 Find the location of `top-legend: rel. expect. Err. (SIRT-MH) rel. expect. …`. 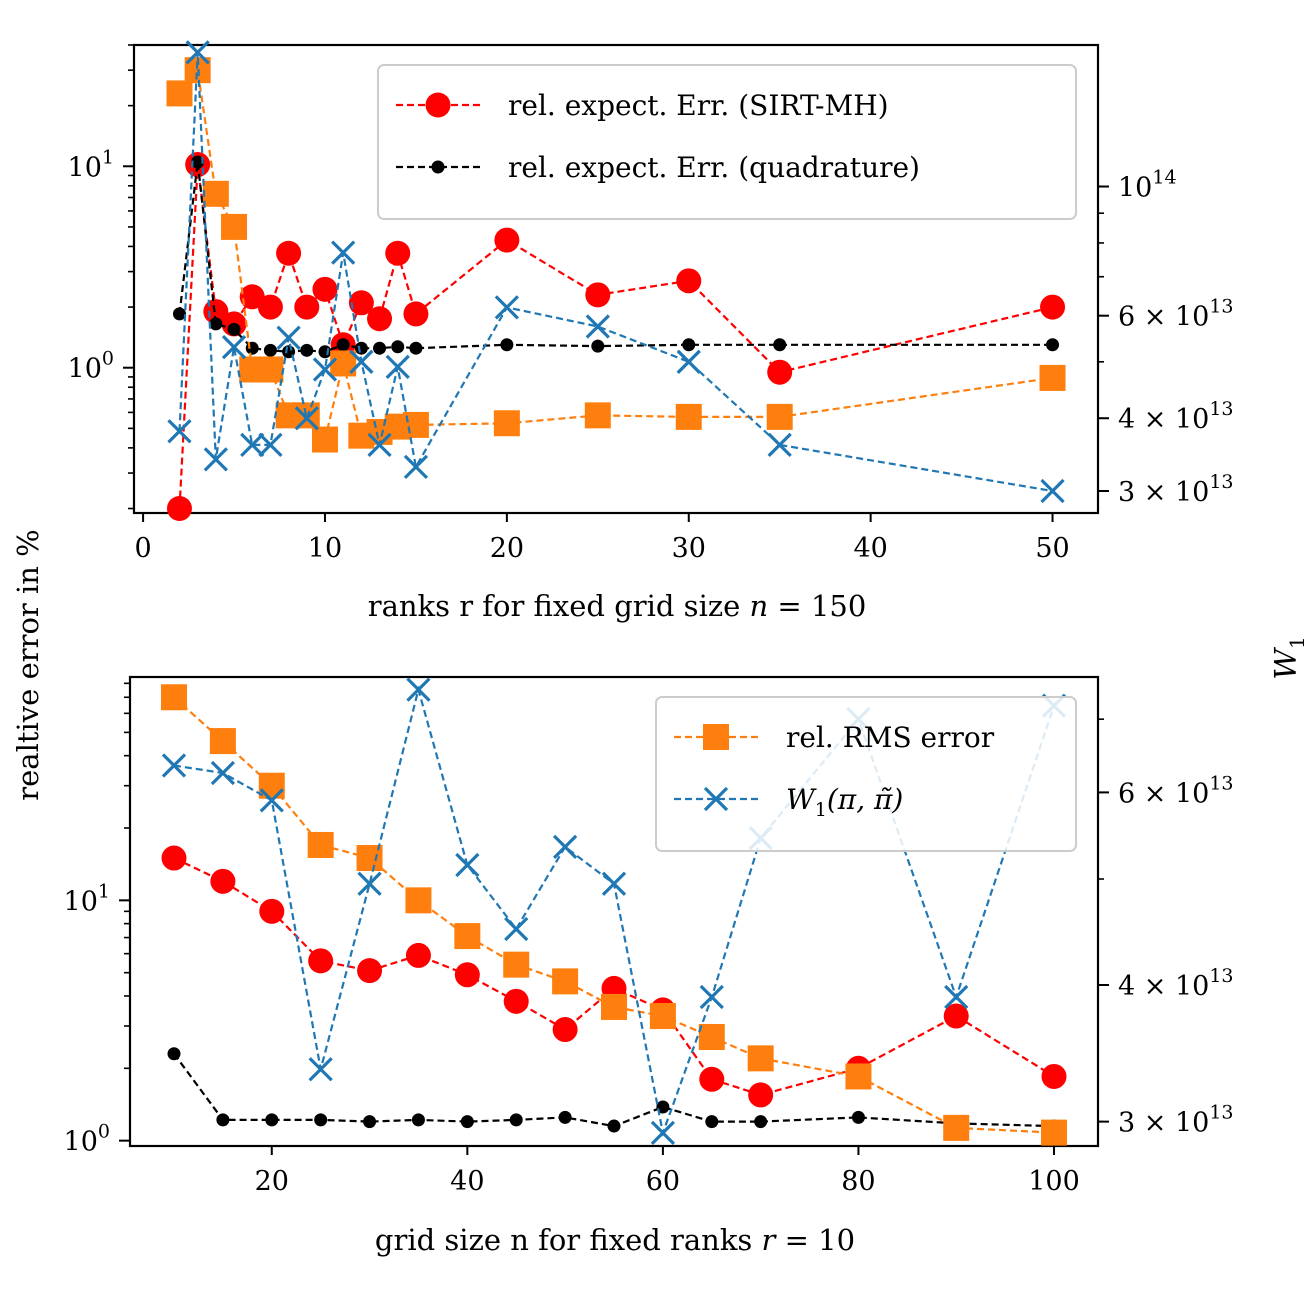

top-legend: rel. expect. Err. (SIRT-MH) rel. expect. … is located at coordinates (727, 142).